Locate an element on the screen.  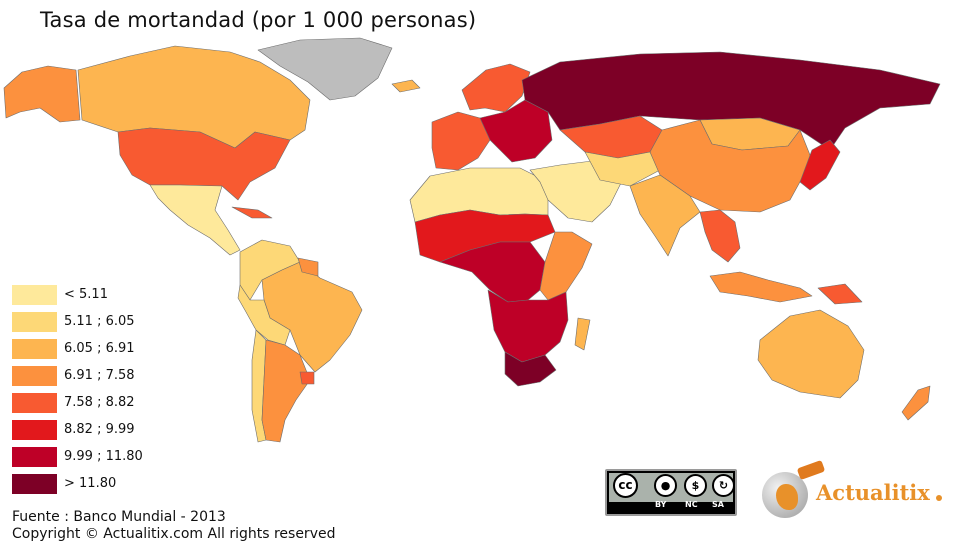
legend-item: 5.11 ; 6.05 is located at coordinates (112, 322).